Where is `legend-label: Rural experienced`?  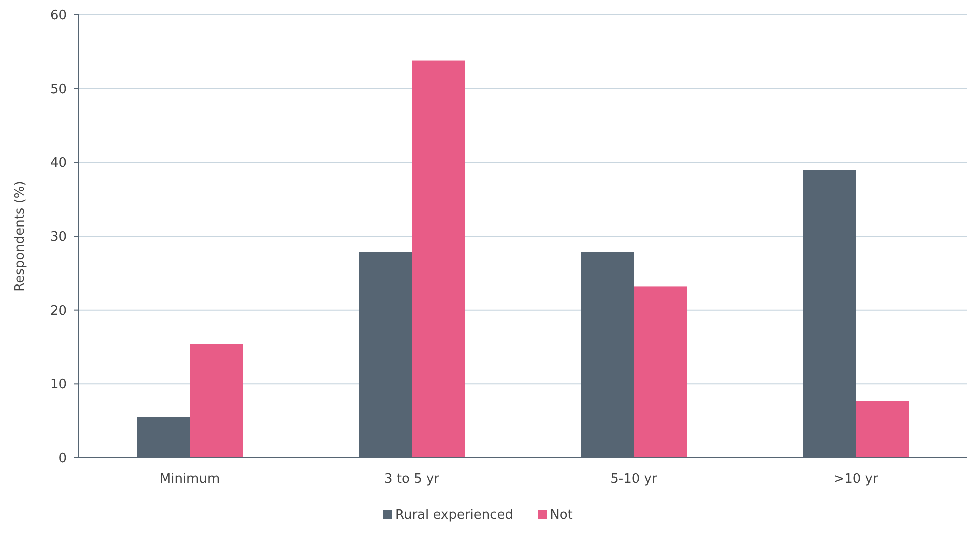
legend-label: Rural experienced is located at coordinates (455, 515).